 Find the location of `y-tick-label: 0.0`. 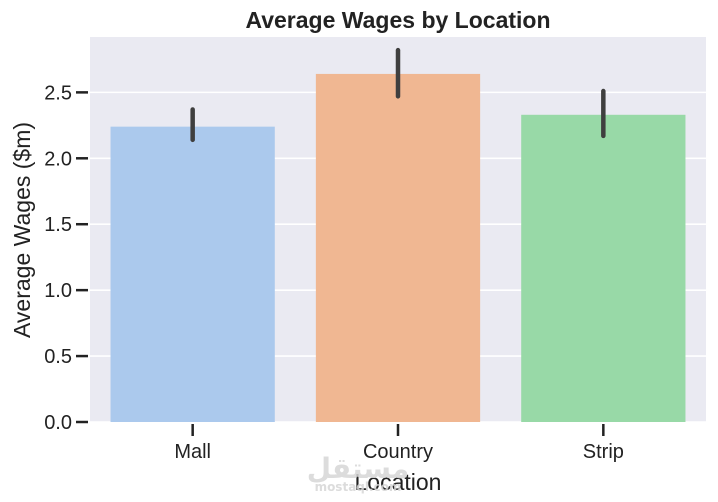

y-tick-label: 0.0 is located at coordinates (58, 423).